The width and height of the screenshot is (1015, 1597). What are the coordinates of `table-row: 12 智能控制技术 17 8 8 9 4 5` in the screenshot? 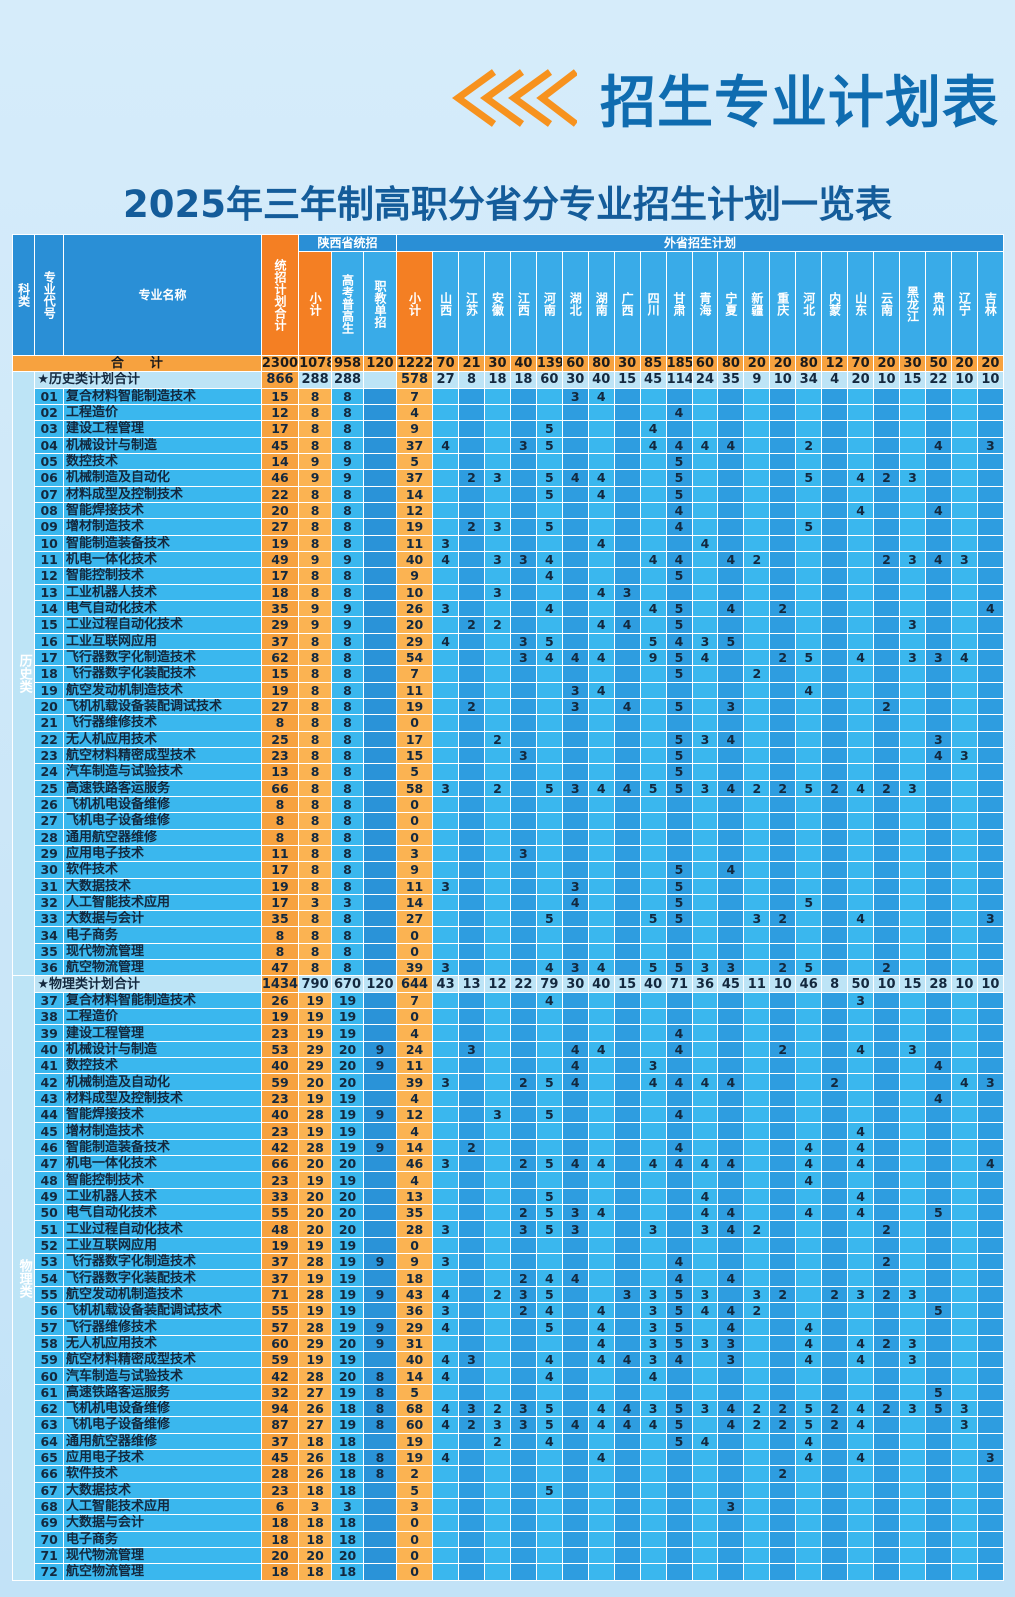 It's located at (509, 576).